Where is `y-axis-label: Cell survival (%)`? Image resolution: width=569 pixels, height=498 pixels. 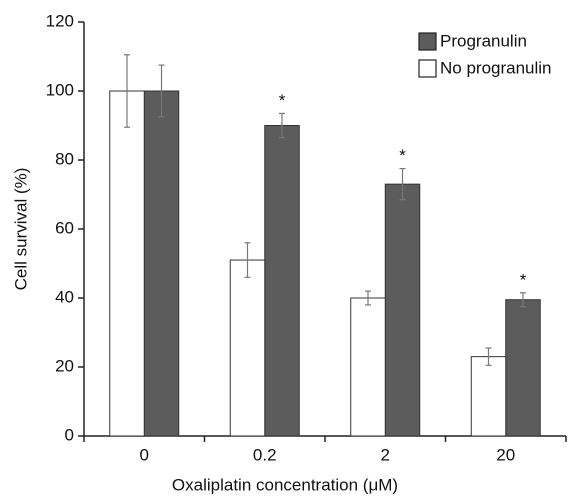
y-axis-label: Cell survival (%) is located at coordinates (20, 229).